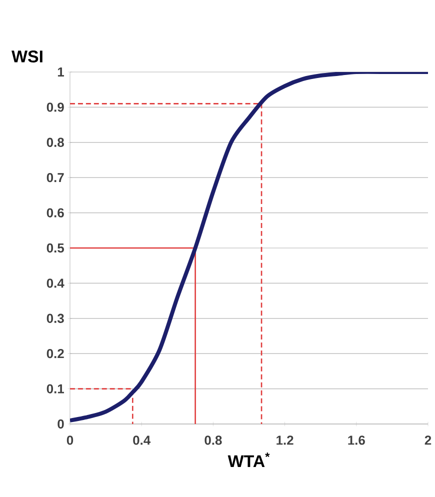 This screenshot has width=435, height=497. Describe the element at coordinates (55, 213) in the screenshot. I see `y-tick-label: 0.6` at that location.